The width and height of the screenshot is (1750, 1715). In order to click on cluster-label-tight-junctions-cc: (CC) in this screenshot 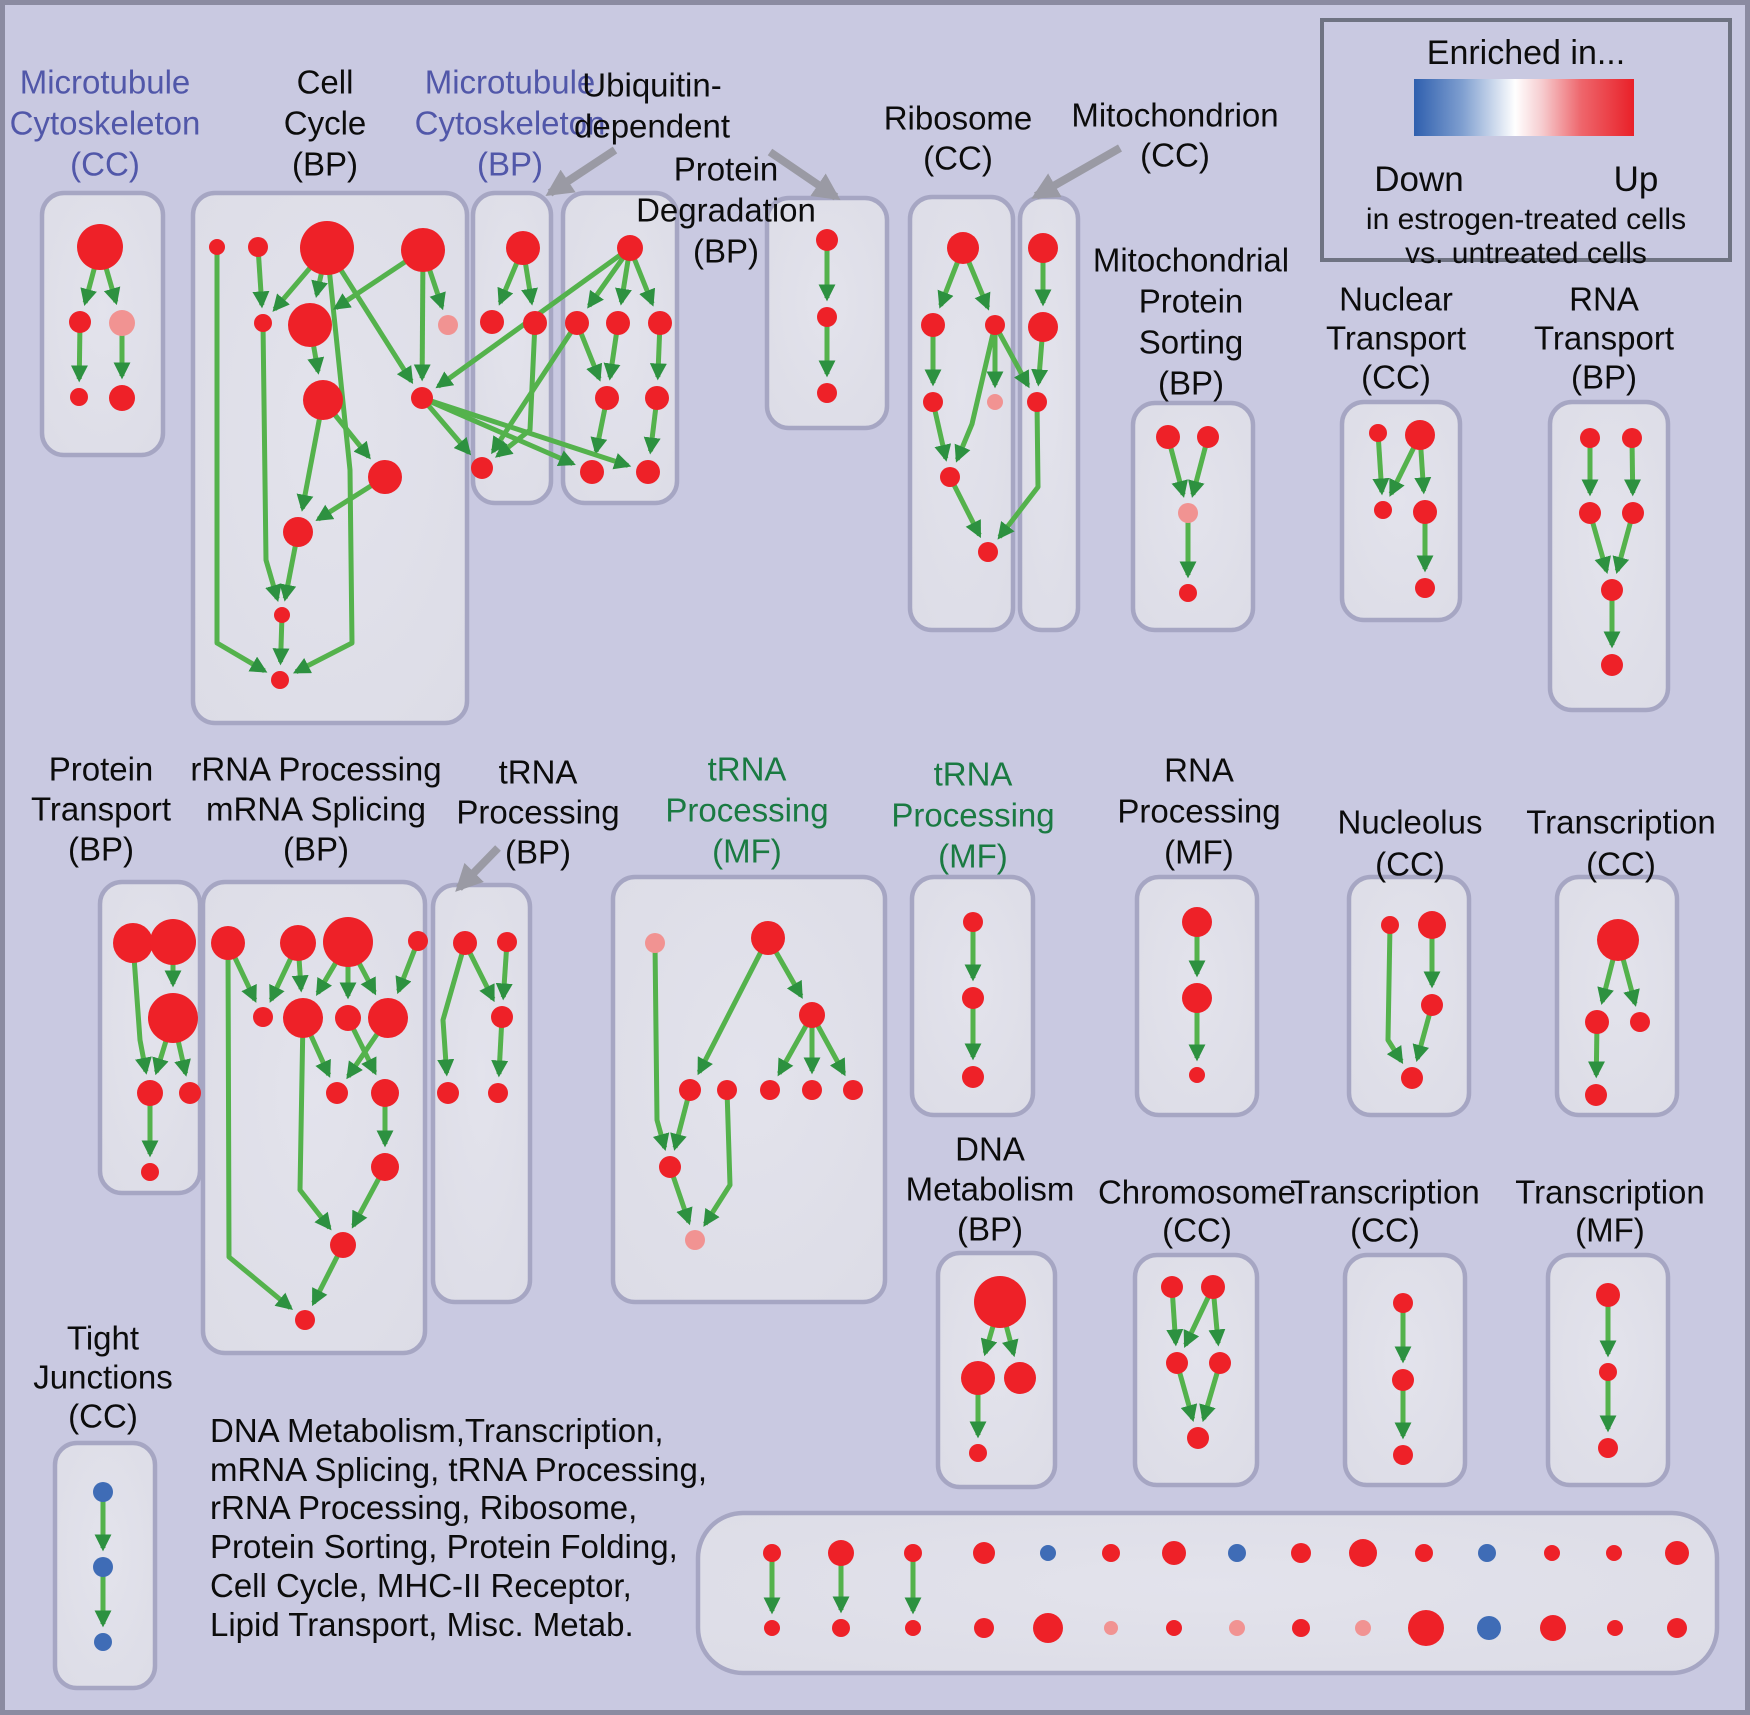, I will do `click(103, 1416)`.